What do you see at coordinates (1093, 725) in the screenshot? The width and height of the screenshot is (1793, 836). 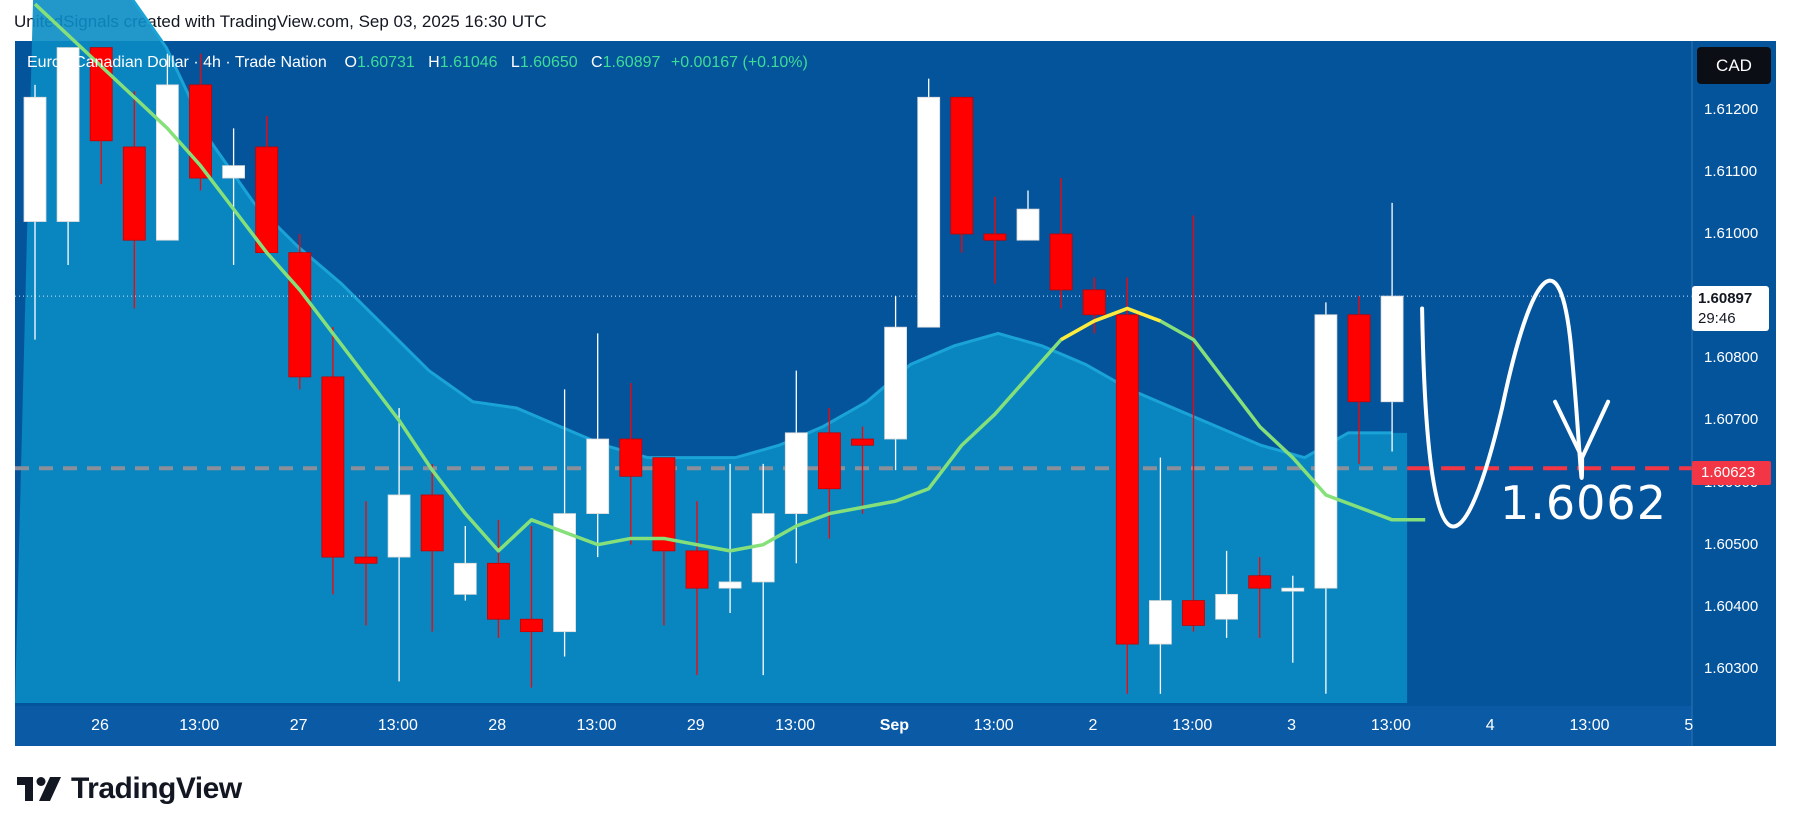 I see `time-axis-tick: 2` at bounding box center [1093, 725].